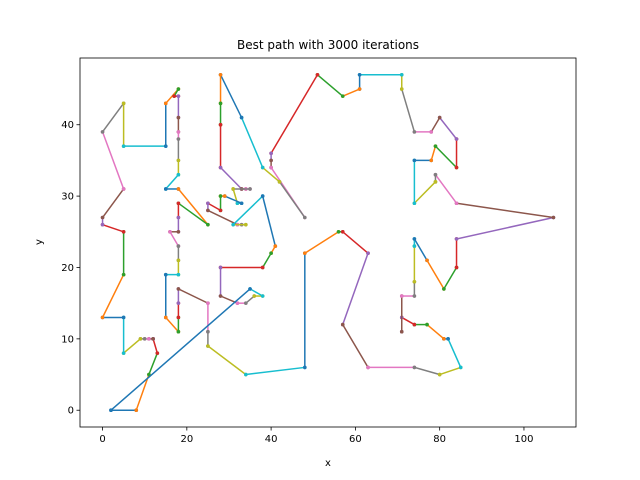 Image resolution: width=640 pixels, height=480 pixels. I want to click on x-tick-label: 60, so click(355, 439).